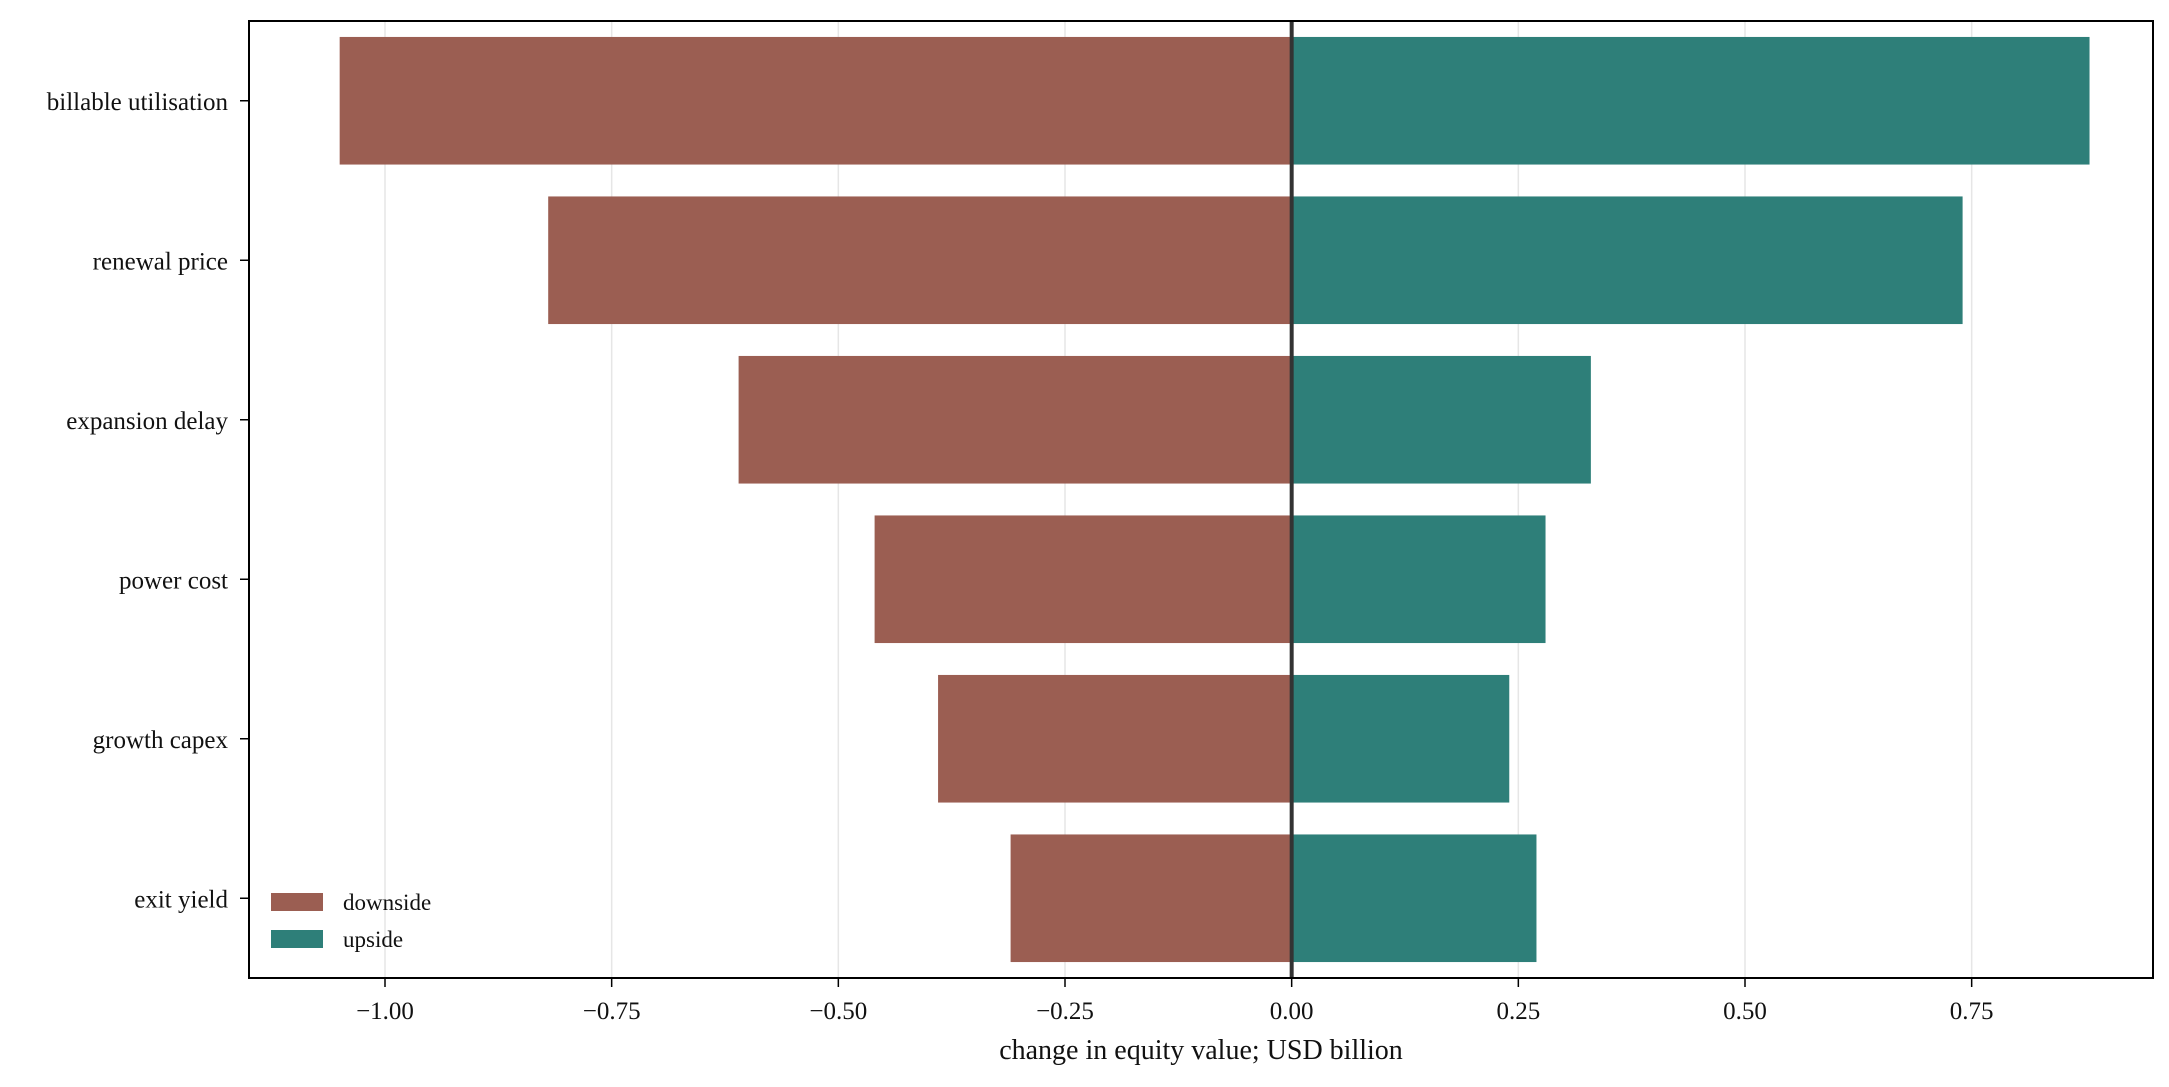  Describe the element at coordinates (387, 902) in the screenshot. I see `legend-label-downside: downside` at that location.